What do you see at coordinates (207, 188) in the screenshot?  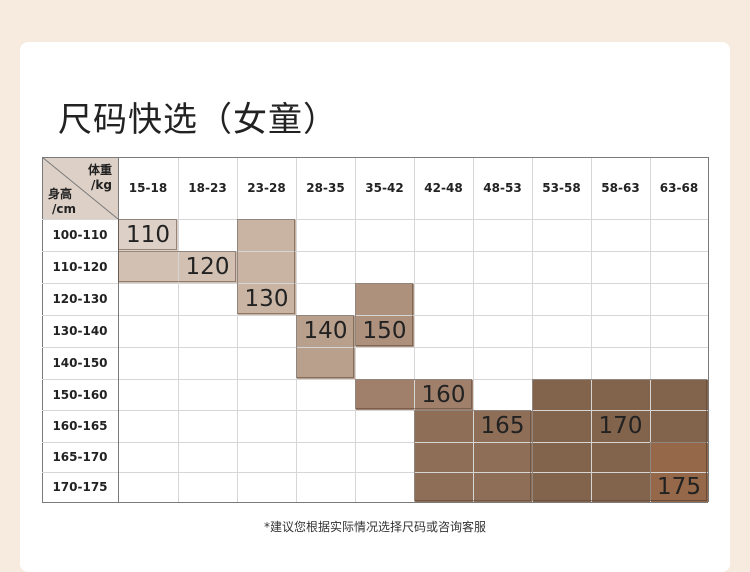 I see `weight-header: 18-23` at bounding box center [207, 188].